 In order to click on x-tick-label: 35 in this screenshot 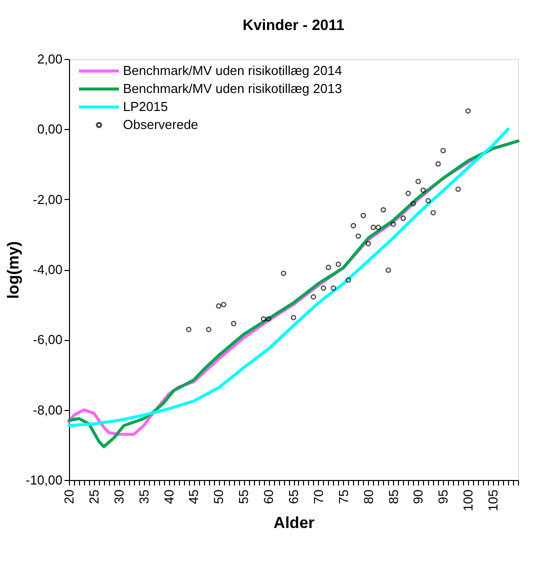, I will do `click(144, 497)`.